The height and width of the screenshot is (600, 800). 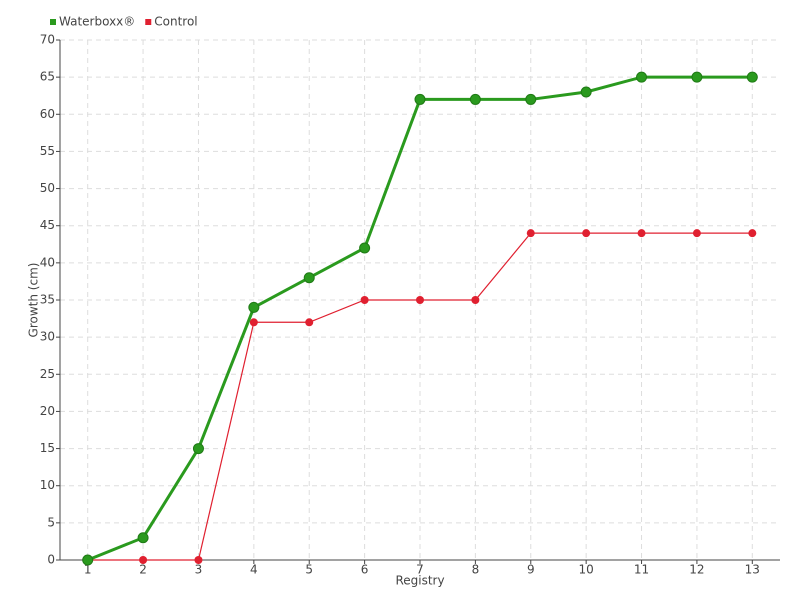 I want to click on x-tick-label: 4, so click(x=254, y=570).